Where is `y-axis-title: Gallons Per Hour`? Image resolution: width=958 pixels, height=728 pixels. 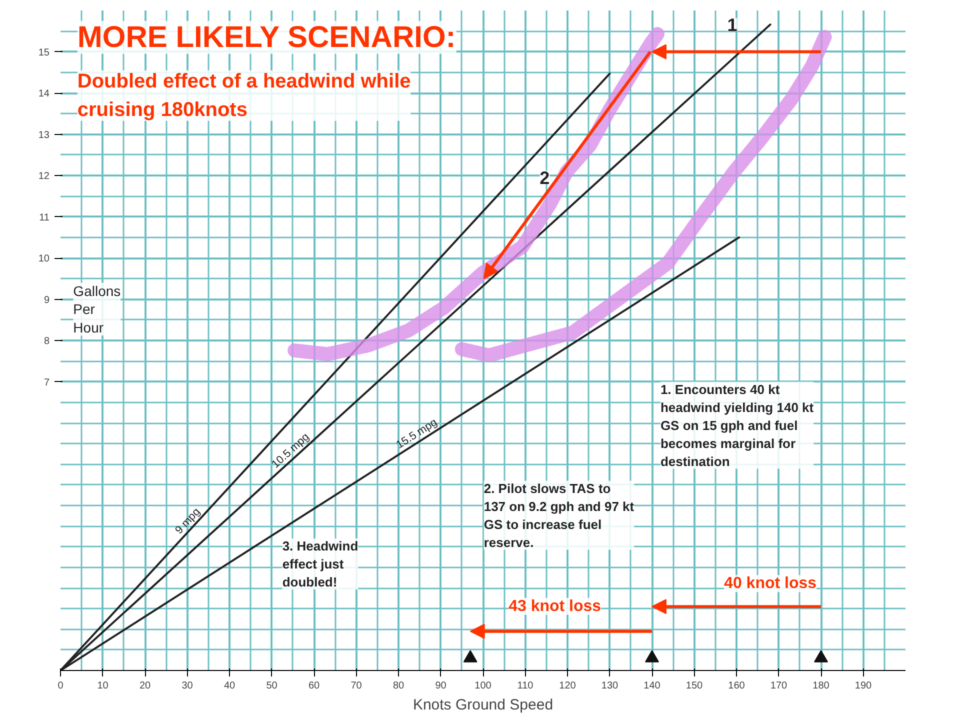
y-axis-title: Gallons Per Hour is located at coordinates (97, 309).